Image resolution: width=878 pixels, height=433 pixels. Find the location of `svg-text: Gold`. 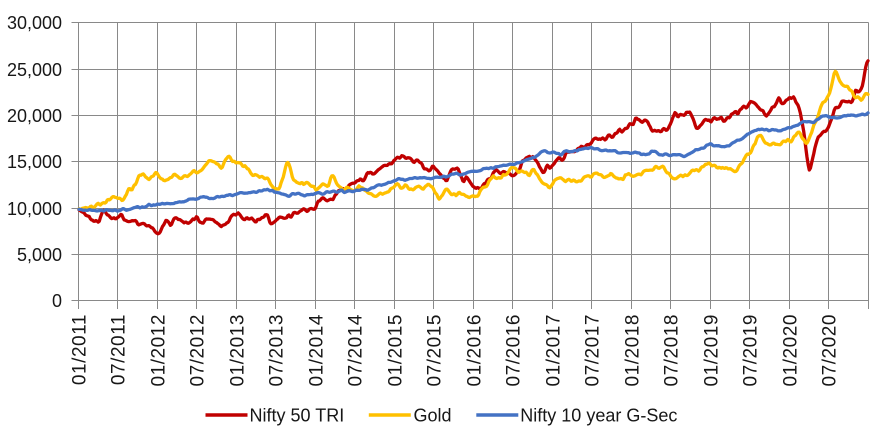

svg-text: Gold is located at coordinates (433, 416).